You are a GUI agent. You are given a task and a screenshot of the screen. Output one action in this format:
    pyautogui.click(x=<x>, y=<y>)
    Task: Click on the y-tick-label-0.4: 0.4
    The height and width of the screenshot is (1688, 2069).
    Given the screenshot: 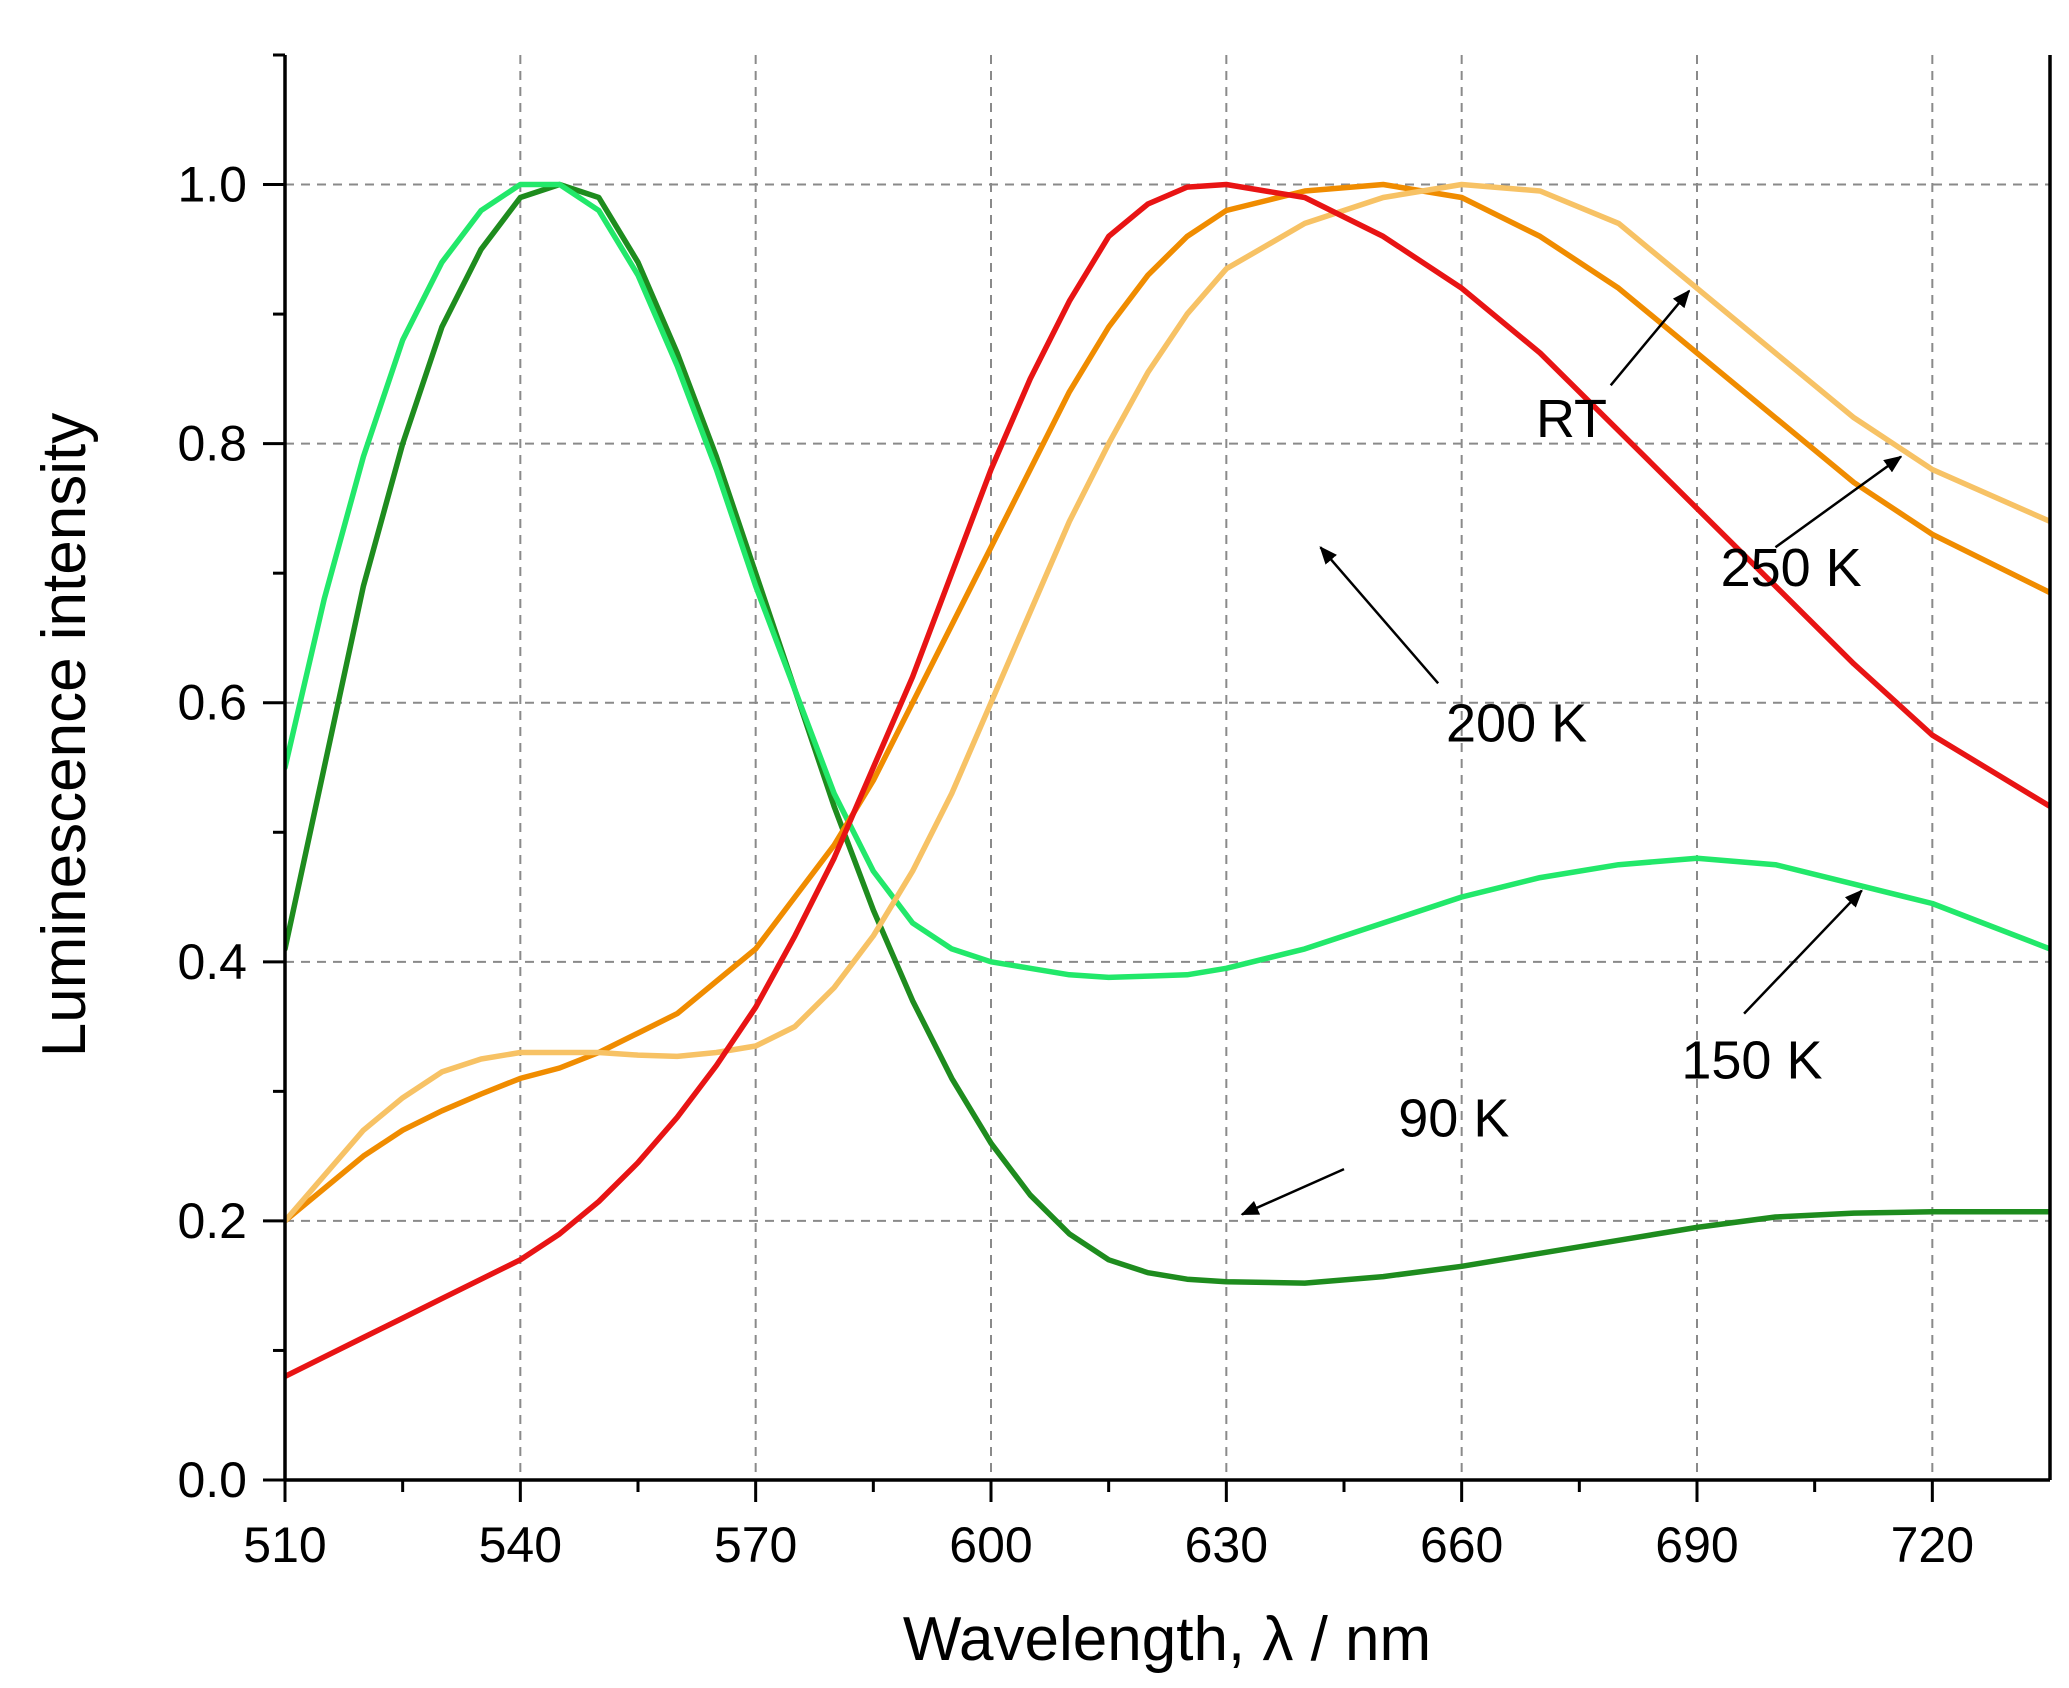 What is the action you would take?
    pyautogui.click(x=212, y=962)
    